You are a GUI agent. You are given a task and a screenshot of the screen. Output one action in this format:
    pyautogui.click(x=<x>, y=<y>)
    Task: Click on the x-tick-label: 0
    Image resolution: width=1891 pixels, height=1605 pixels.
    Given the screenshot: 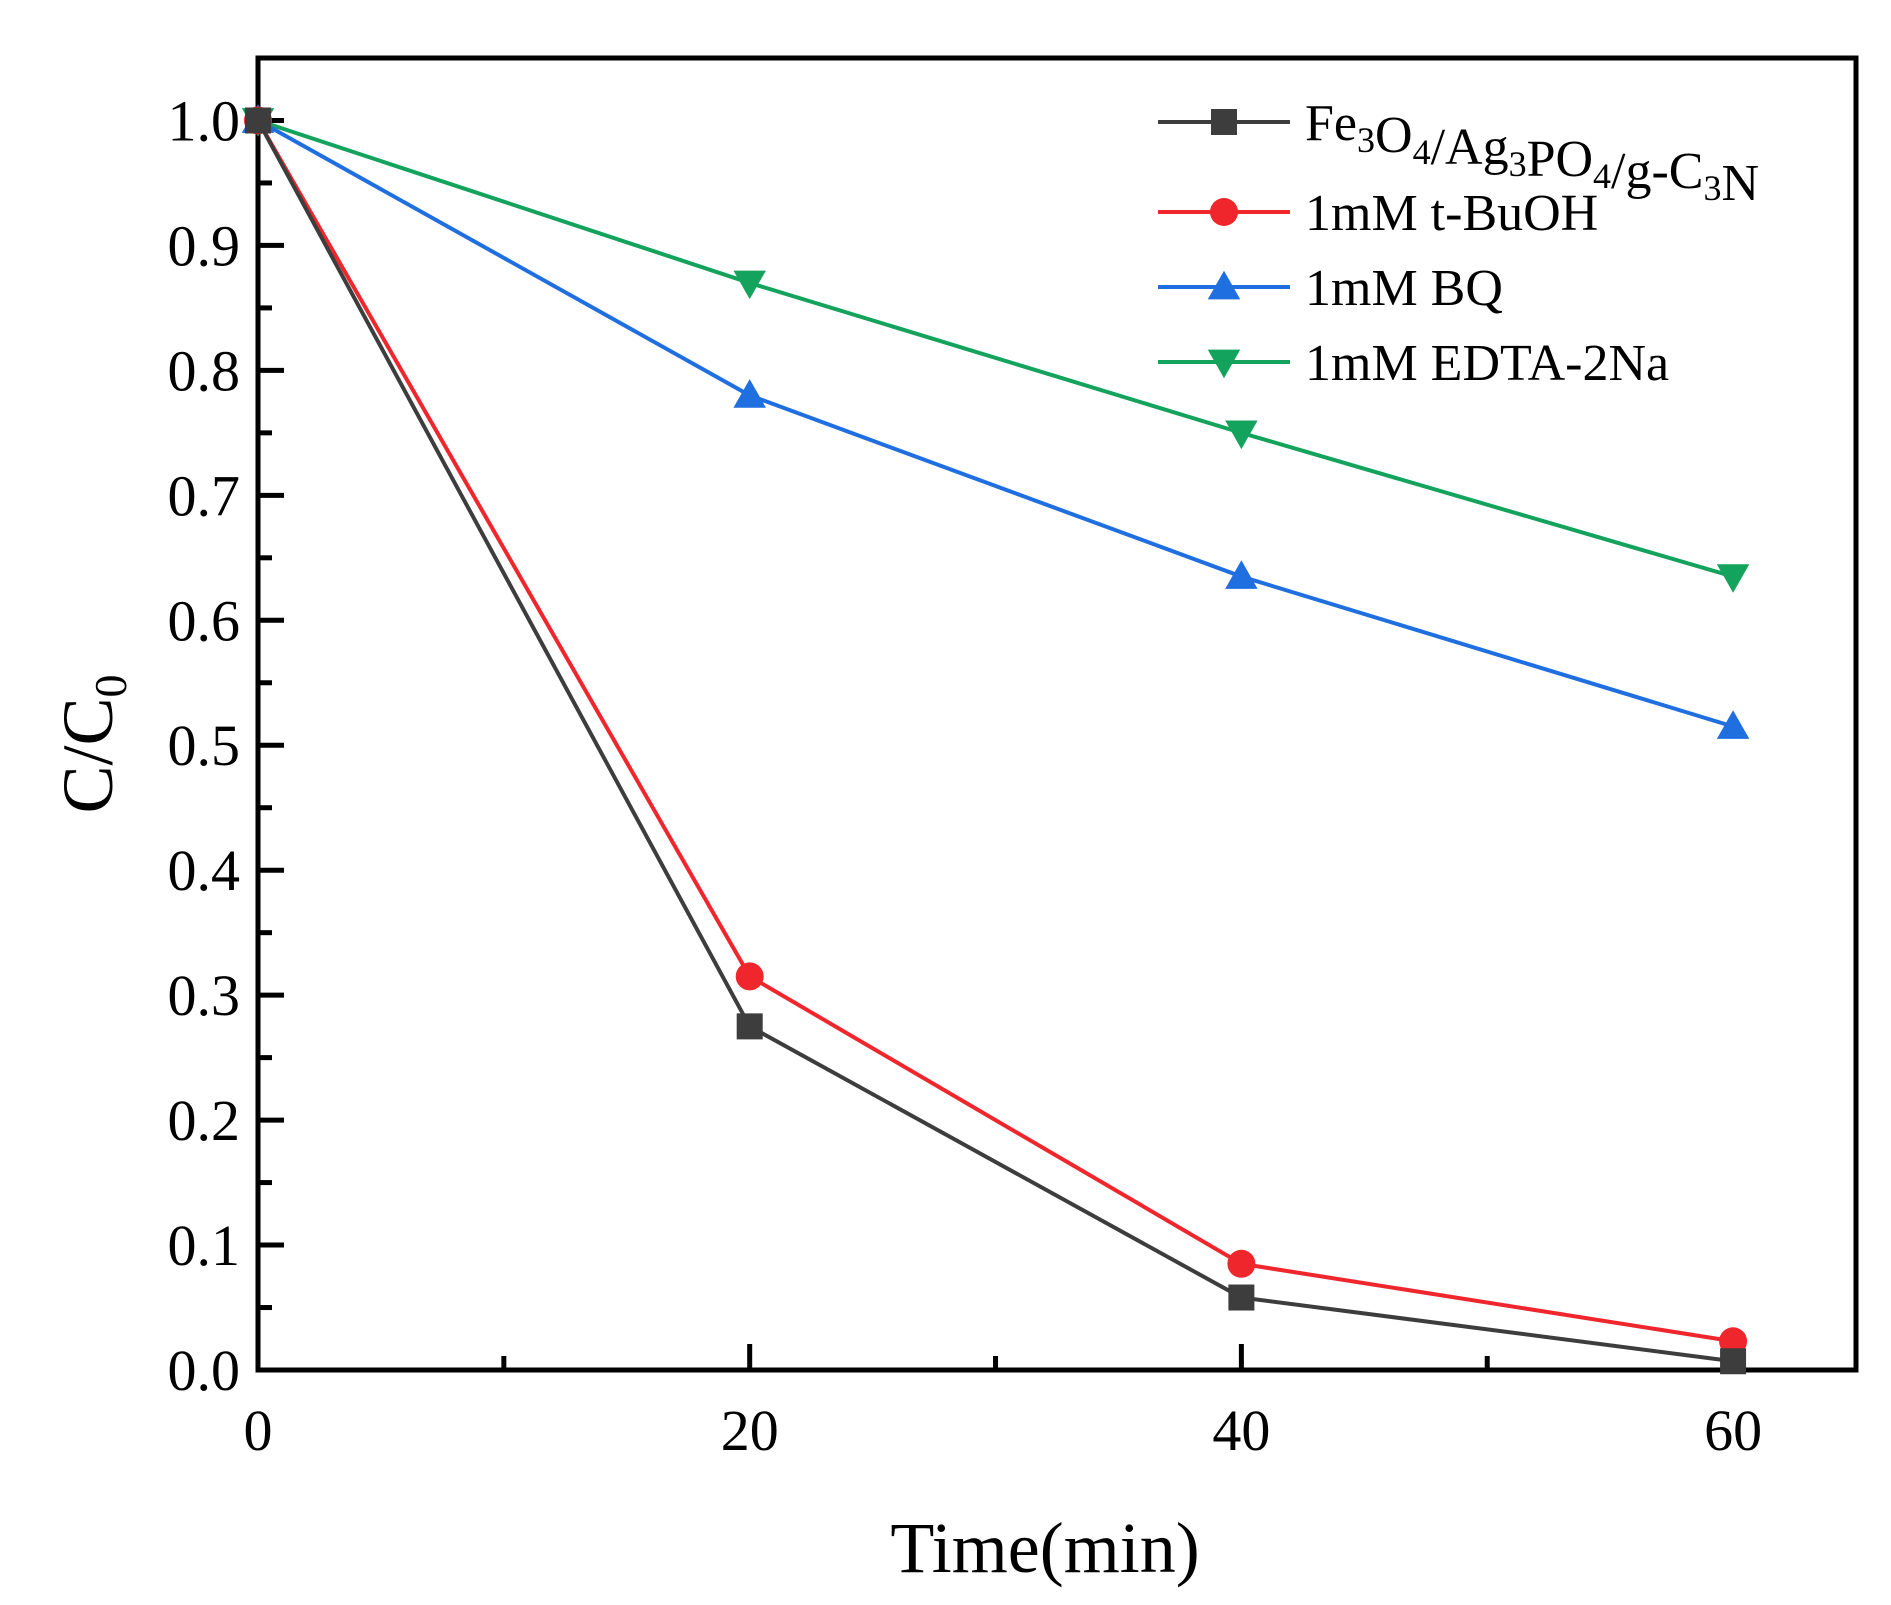 What is the action you would take?
    pyautogui.click(x=258, y=1430)
    